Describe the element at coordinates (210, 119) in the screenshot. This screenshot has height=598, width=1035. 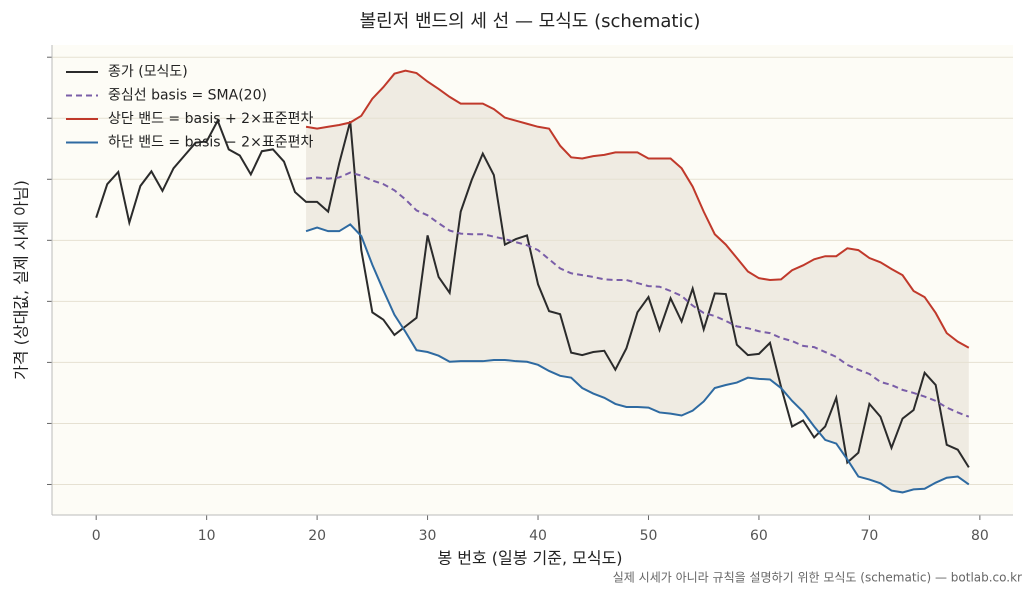
I see `legend-label: 상단 밴드 = basis + 2×표준편차` at that location.